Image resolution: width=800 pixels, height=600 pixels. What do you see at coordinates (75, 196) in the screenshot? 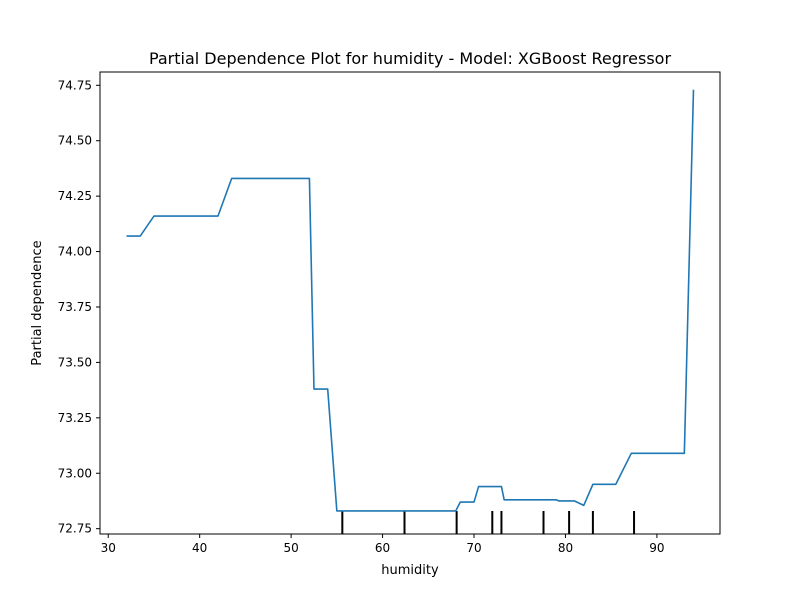
I see `y-tick-label: 74.25` at bounding box center [75, 196].